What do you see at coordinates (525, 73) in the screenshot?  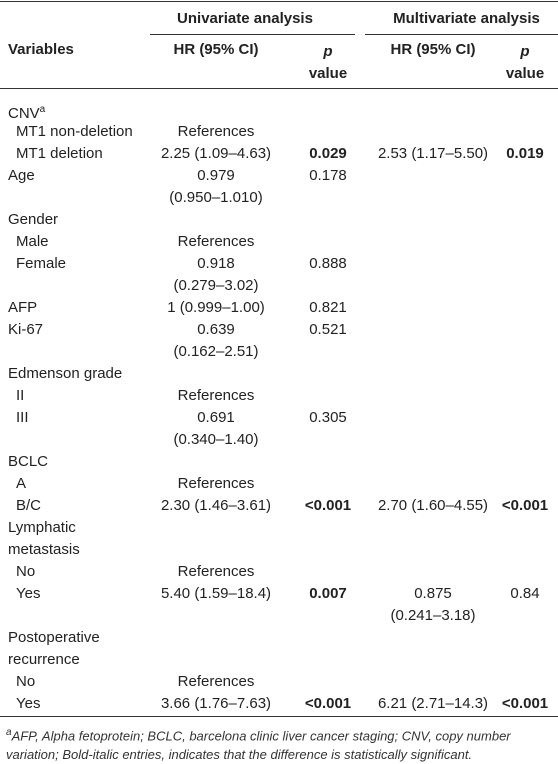 I see `p-label: value` at bounding box center [525, 73].